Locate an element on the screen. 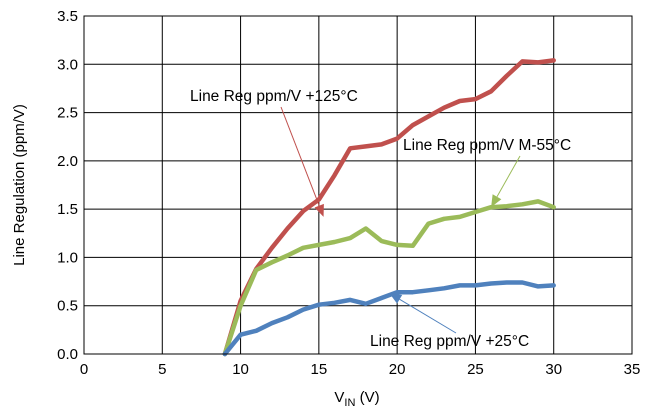  y-tick-label: 1.0 is located at coordinates (67, 257).